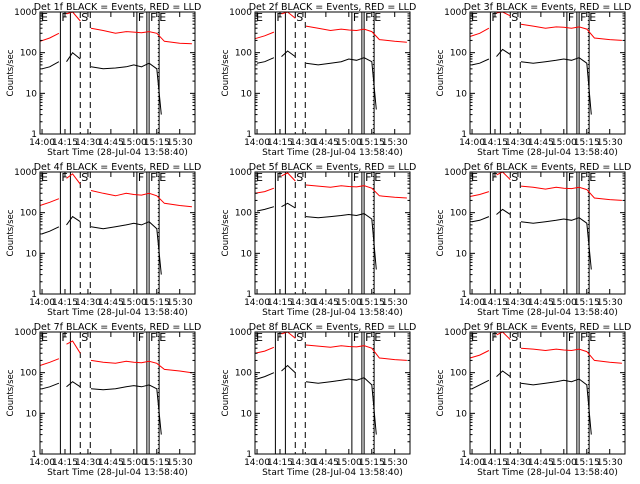 This screenshot has height=484, width=640. Describe the element at coordinates (117, 153) in the screenshot. I see `x-axis-label: Start Time (28-Jul-04 13:58:40)` at that location.